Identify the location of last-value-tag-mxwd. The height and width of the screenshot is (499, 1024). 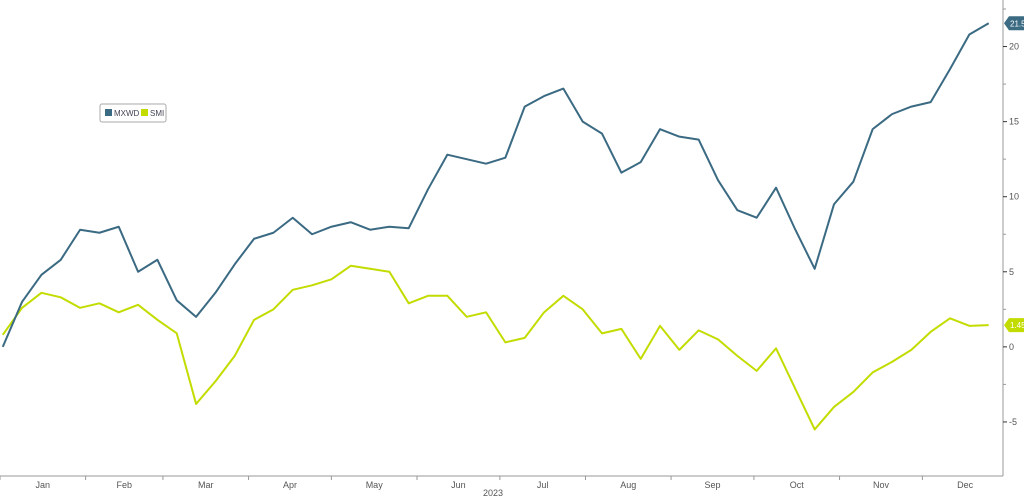
(1014, 23).